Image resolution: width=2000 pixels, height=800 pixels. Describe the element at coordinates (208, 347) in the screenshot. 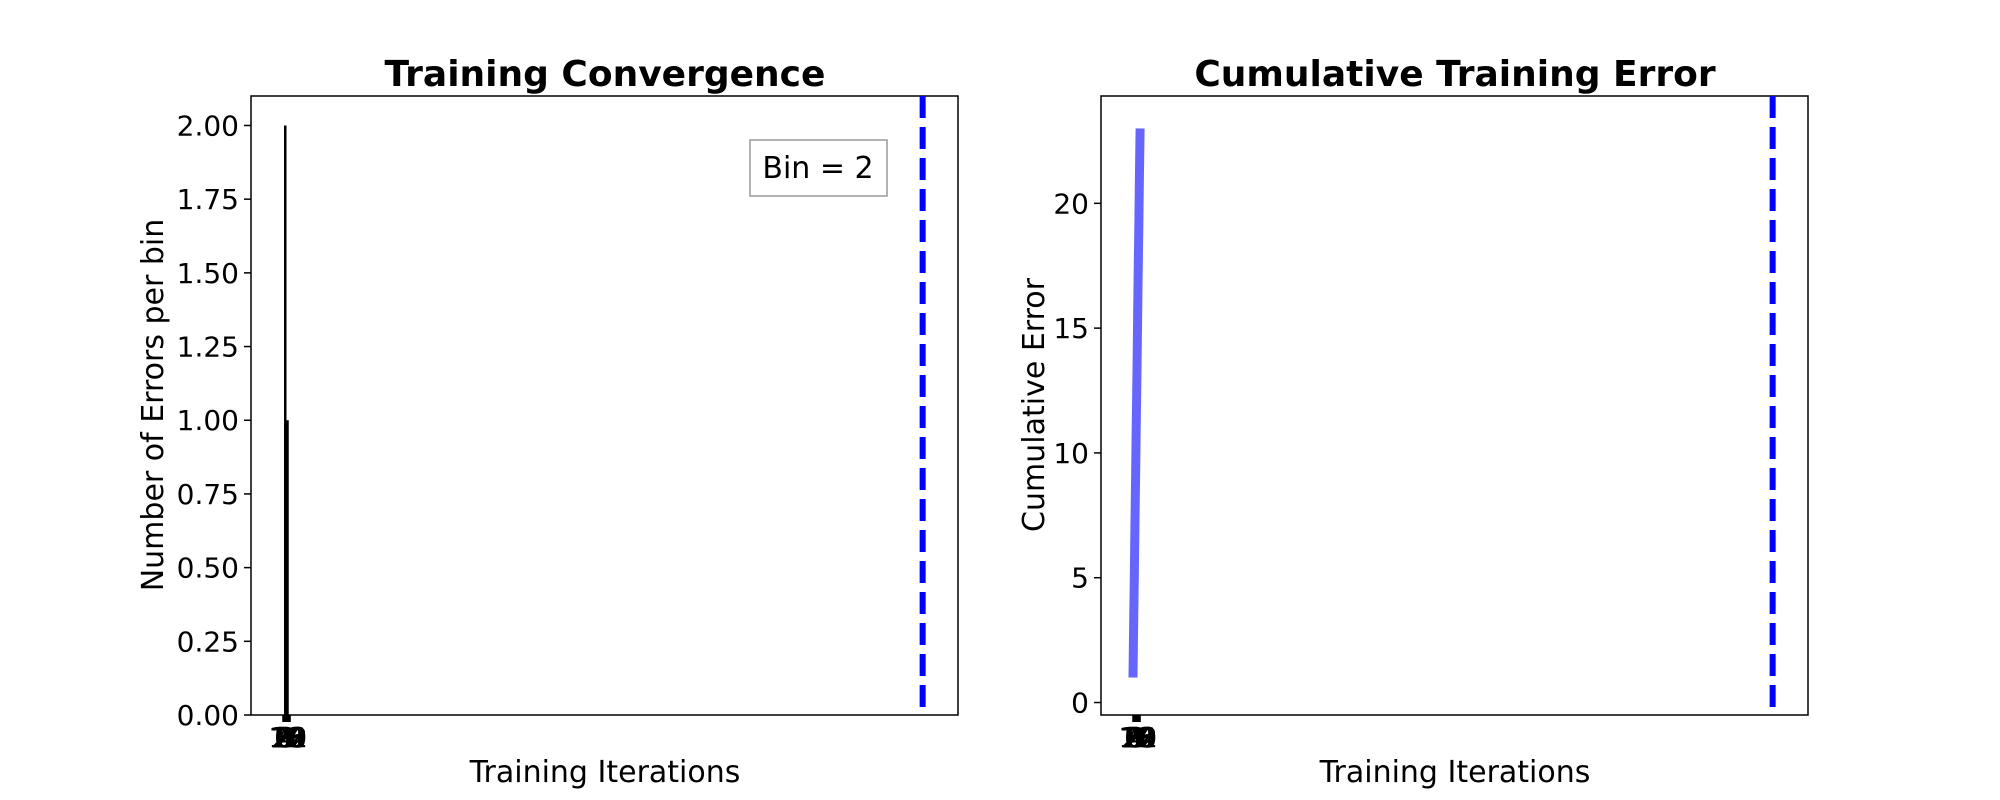

I see `y-tick-label: 1.25` at that location.